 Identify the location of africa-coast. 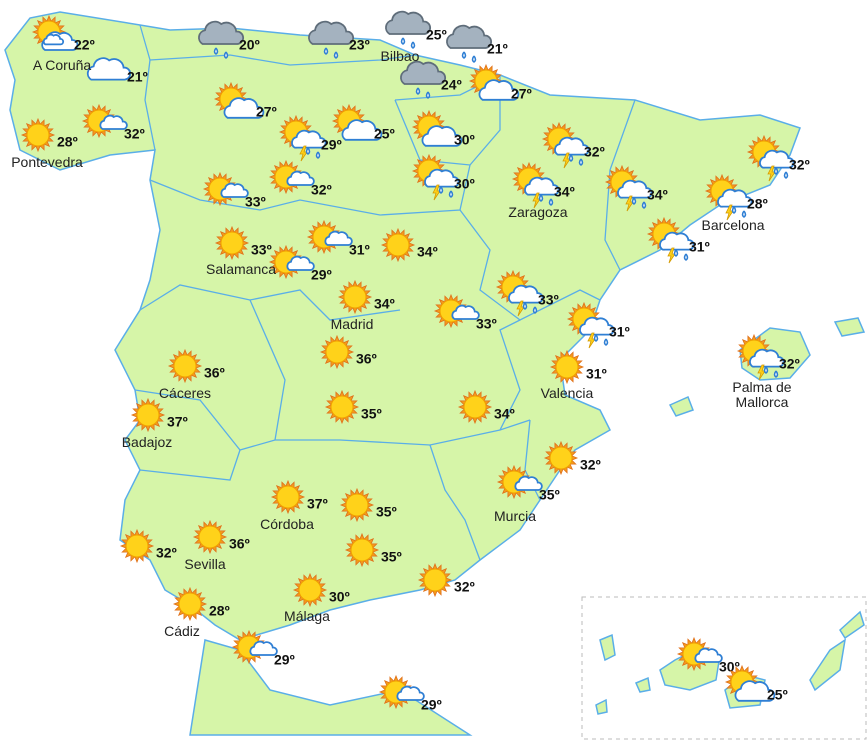
(331, 687).